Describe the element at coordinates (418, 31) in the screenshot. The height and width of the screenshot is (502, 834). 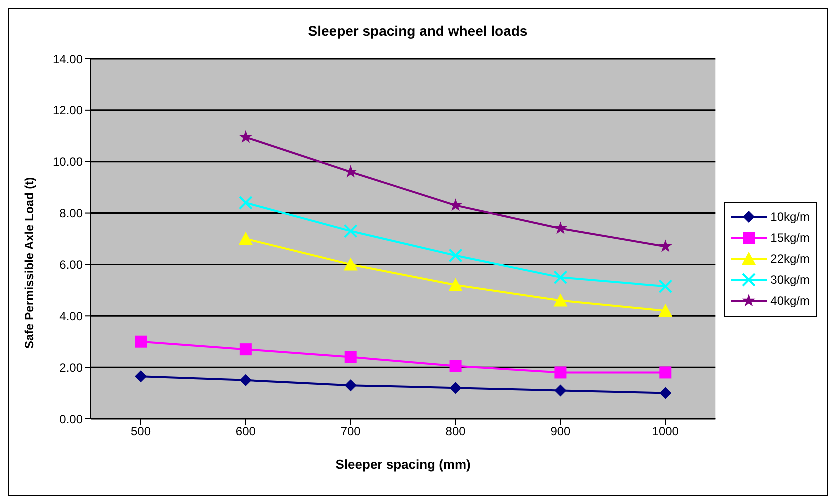
I see `chart-title: Sleeper spacing and wheel loads` at that location.